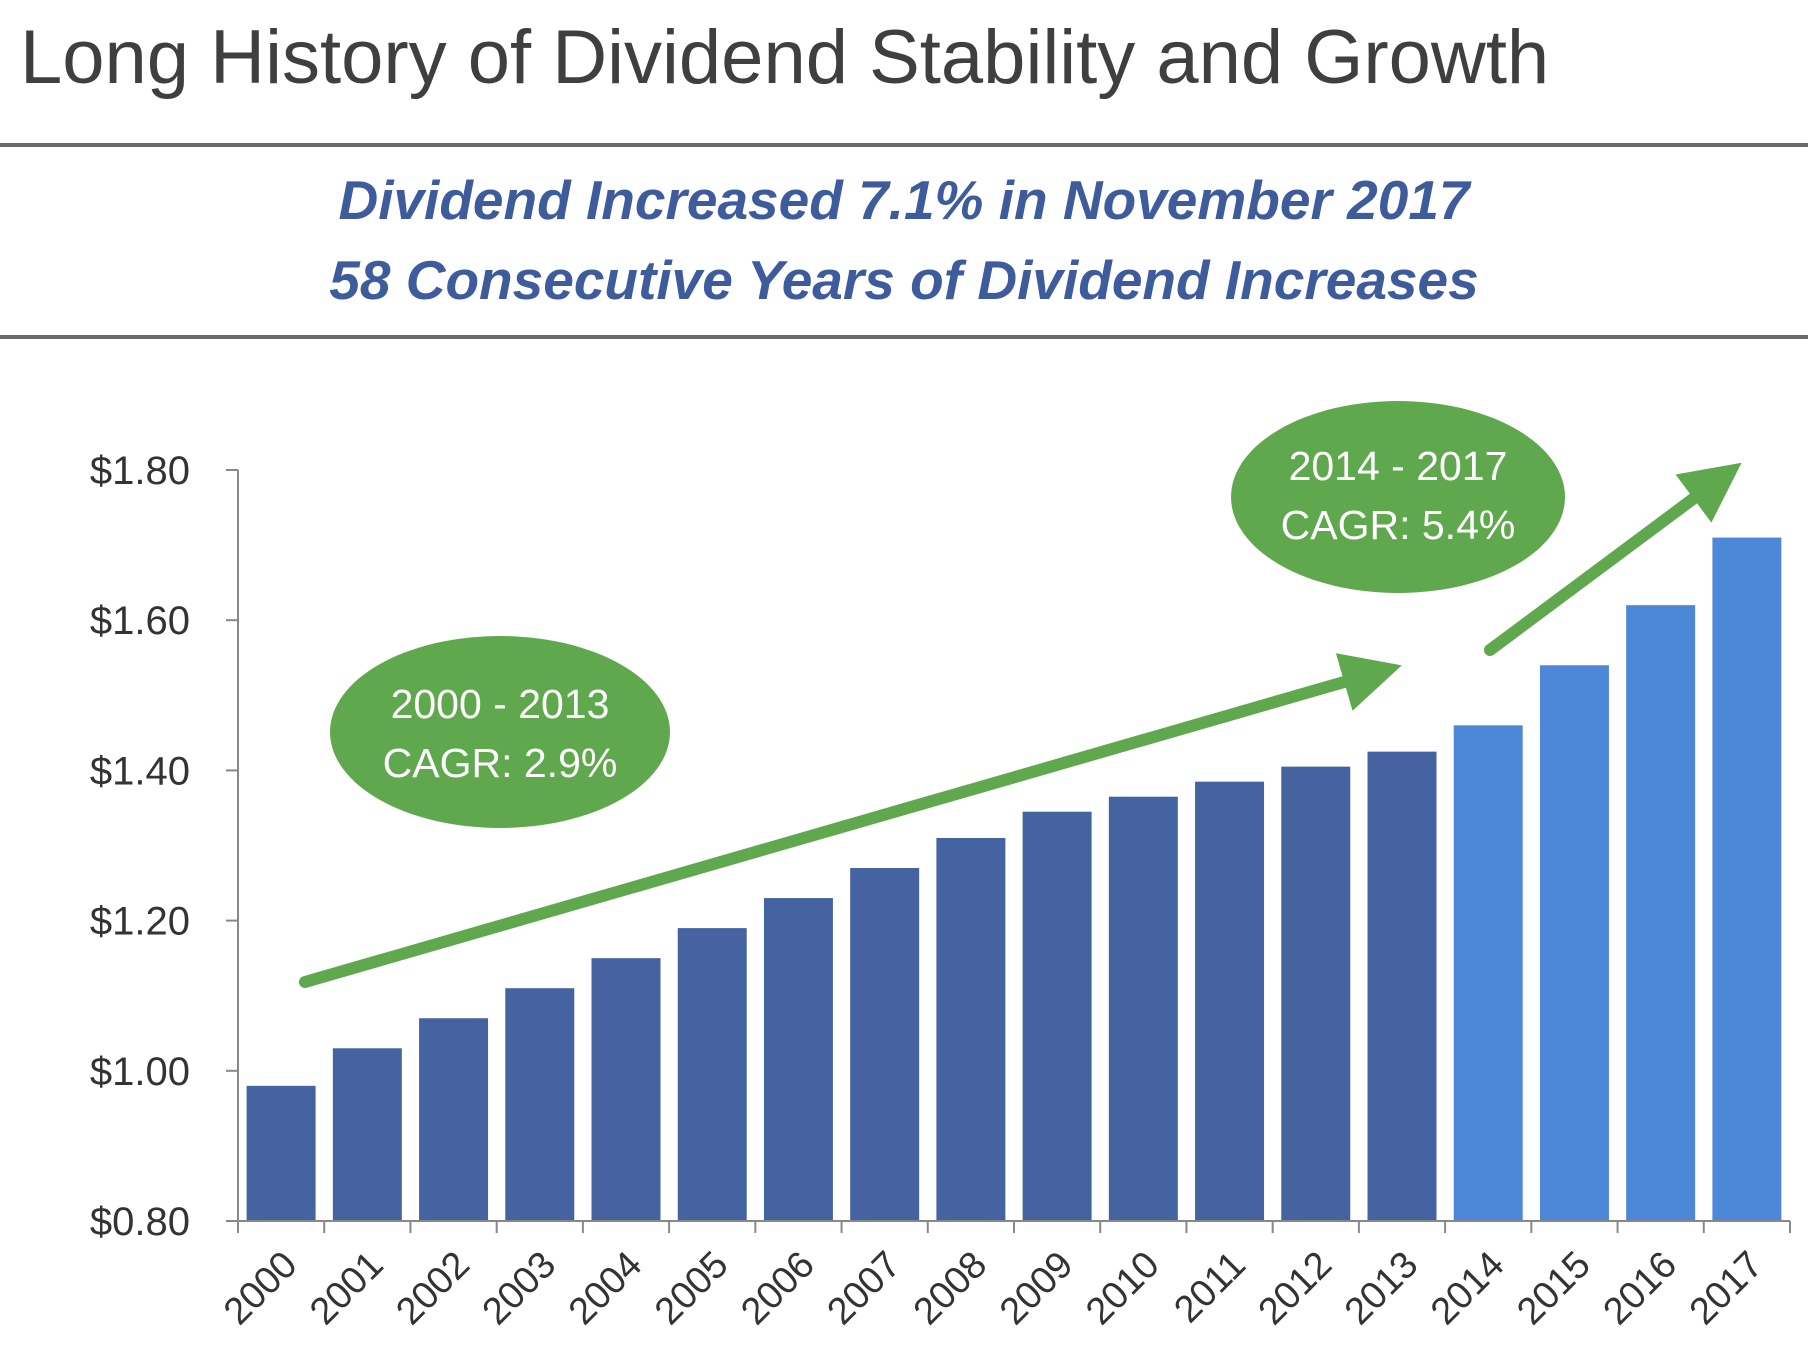 The image size is (1808, 1360). I want to click on callout-period-2000-2013: 2000 - 2013, so click(500, 704).